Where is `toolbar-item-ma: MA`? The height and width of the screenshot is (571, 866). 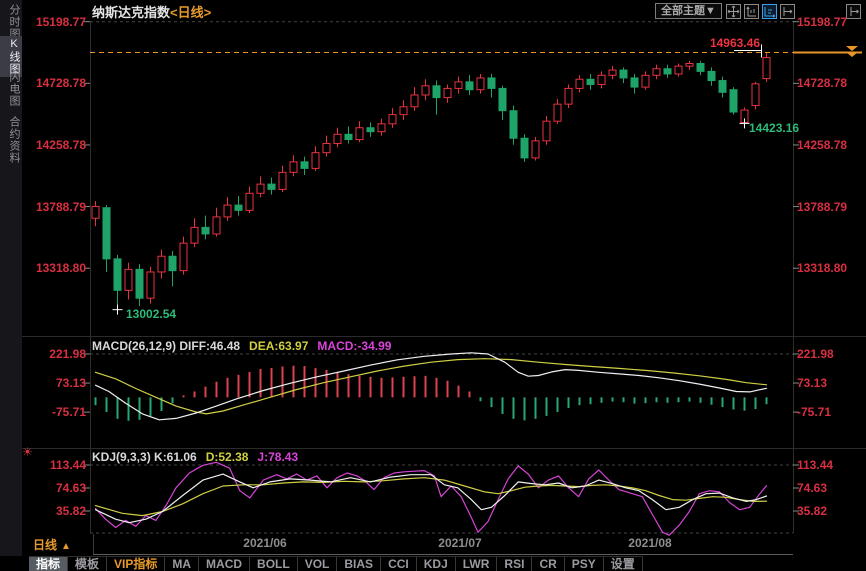 toolbar-item-ma: MA is located at coordinates (182, 564).